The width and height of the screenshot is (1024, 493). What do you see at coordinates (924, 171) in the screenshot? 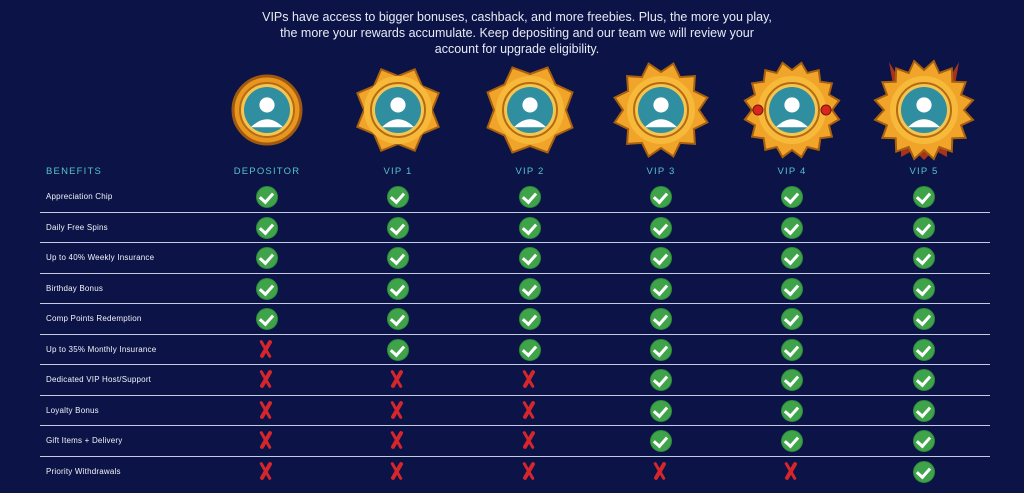
I see `tier-header: VIP 5` at bounding box center [924, 171].